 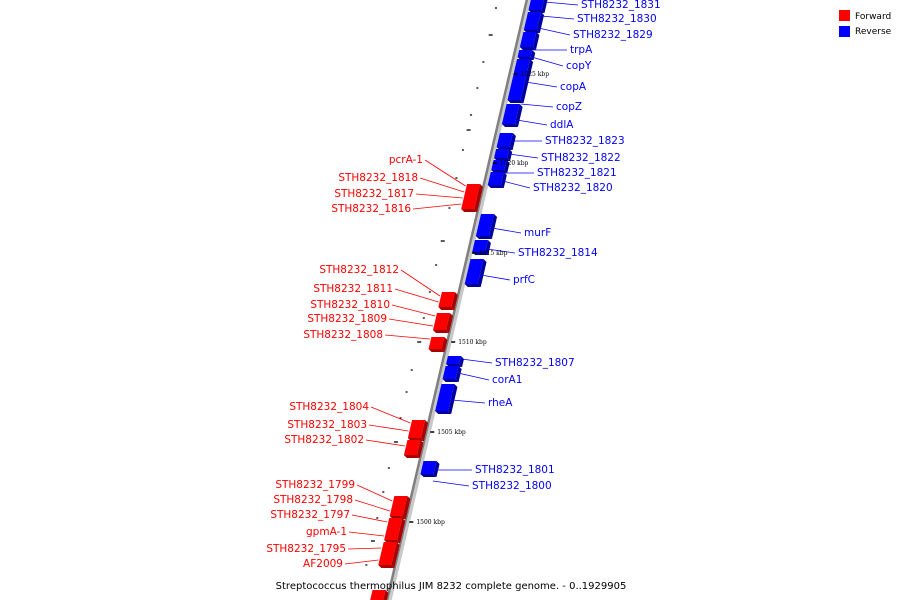 What do you see at coordinates (617, 19) in the screenshot?
I see `reverse-gene-label: STH8232_1830` at bounding box center [617, 19].